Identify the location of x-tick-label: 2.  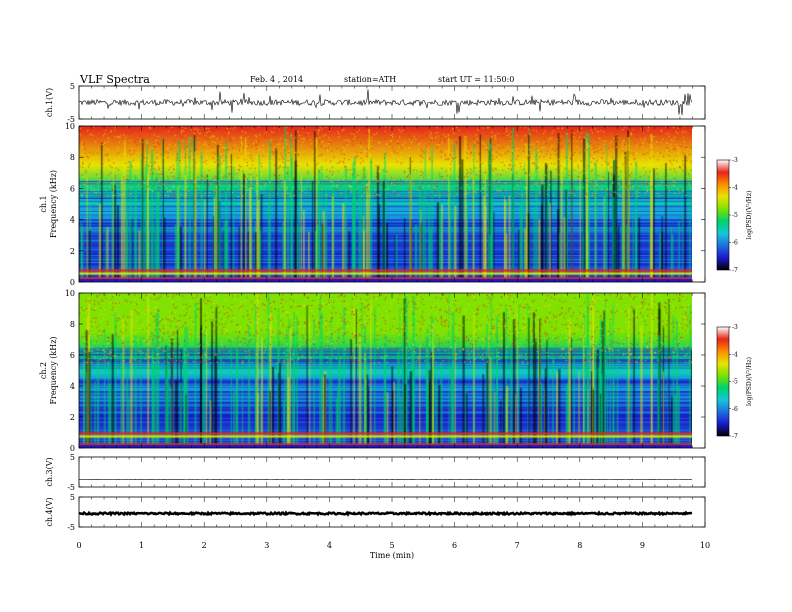
(204, 545).